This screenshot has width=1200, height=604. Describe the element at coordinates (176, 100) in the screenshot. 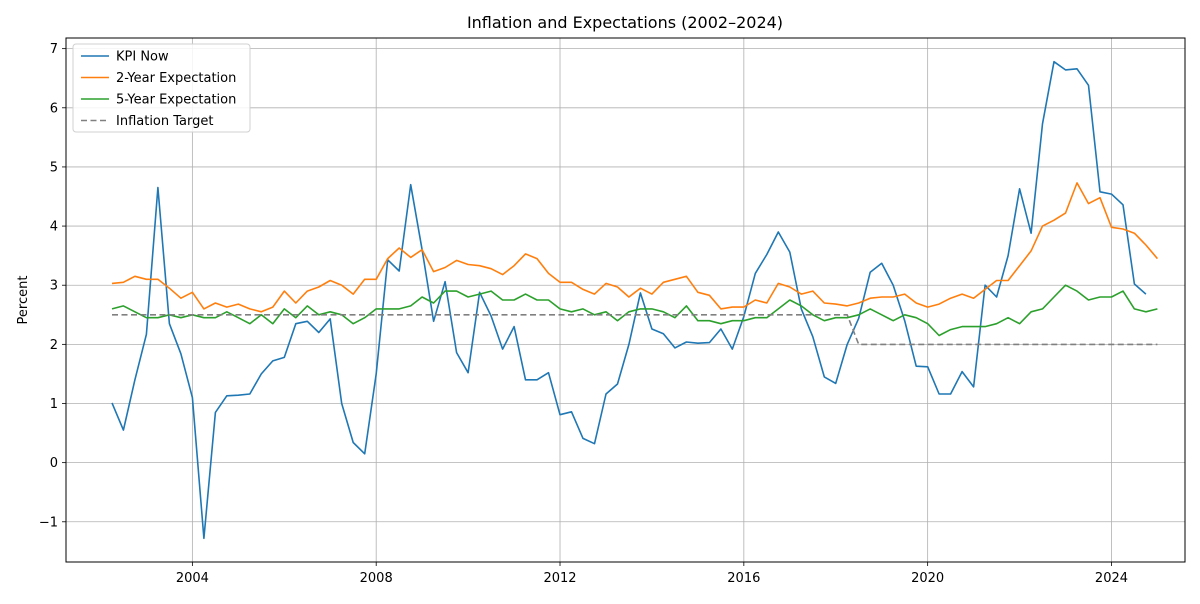

I see `legend-label: 5-Year Expectation` at that location.